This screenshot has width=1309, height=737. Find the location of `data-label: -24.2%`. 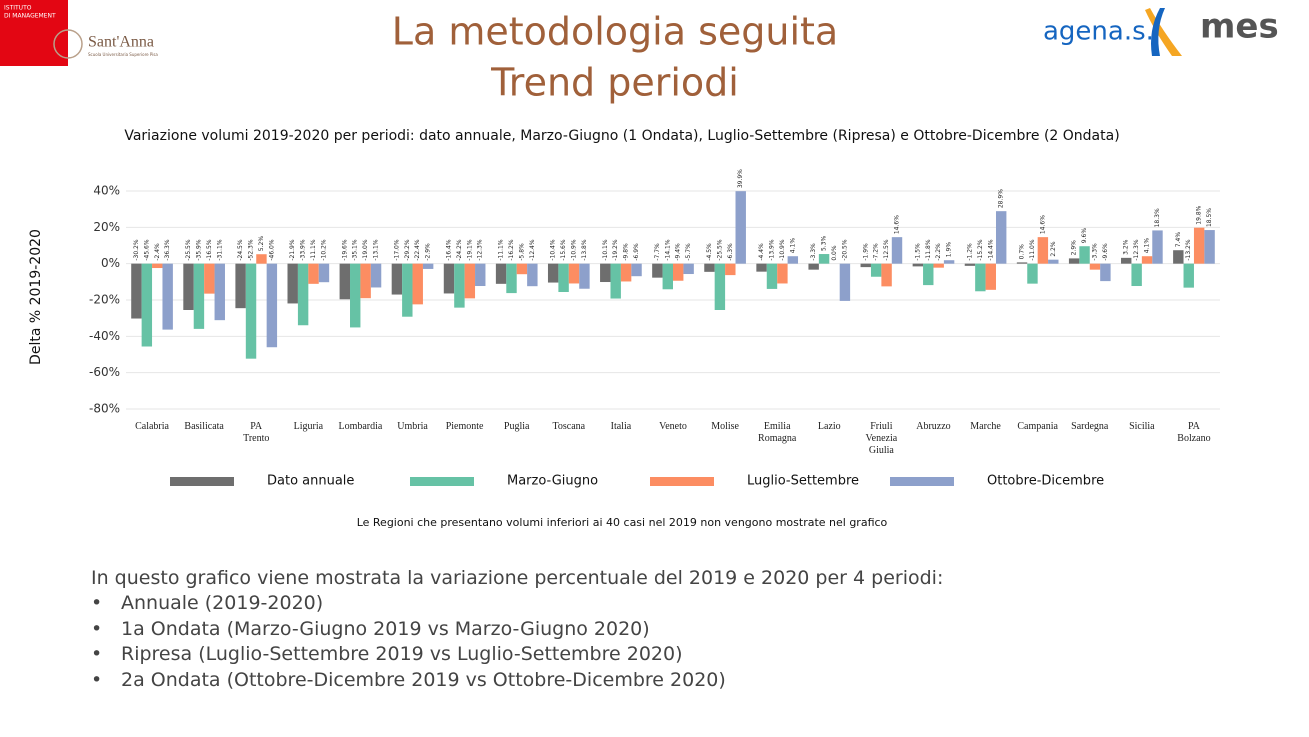

data-label: -24.2% is located at coordinates (459, 250).